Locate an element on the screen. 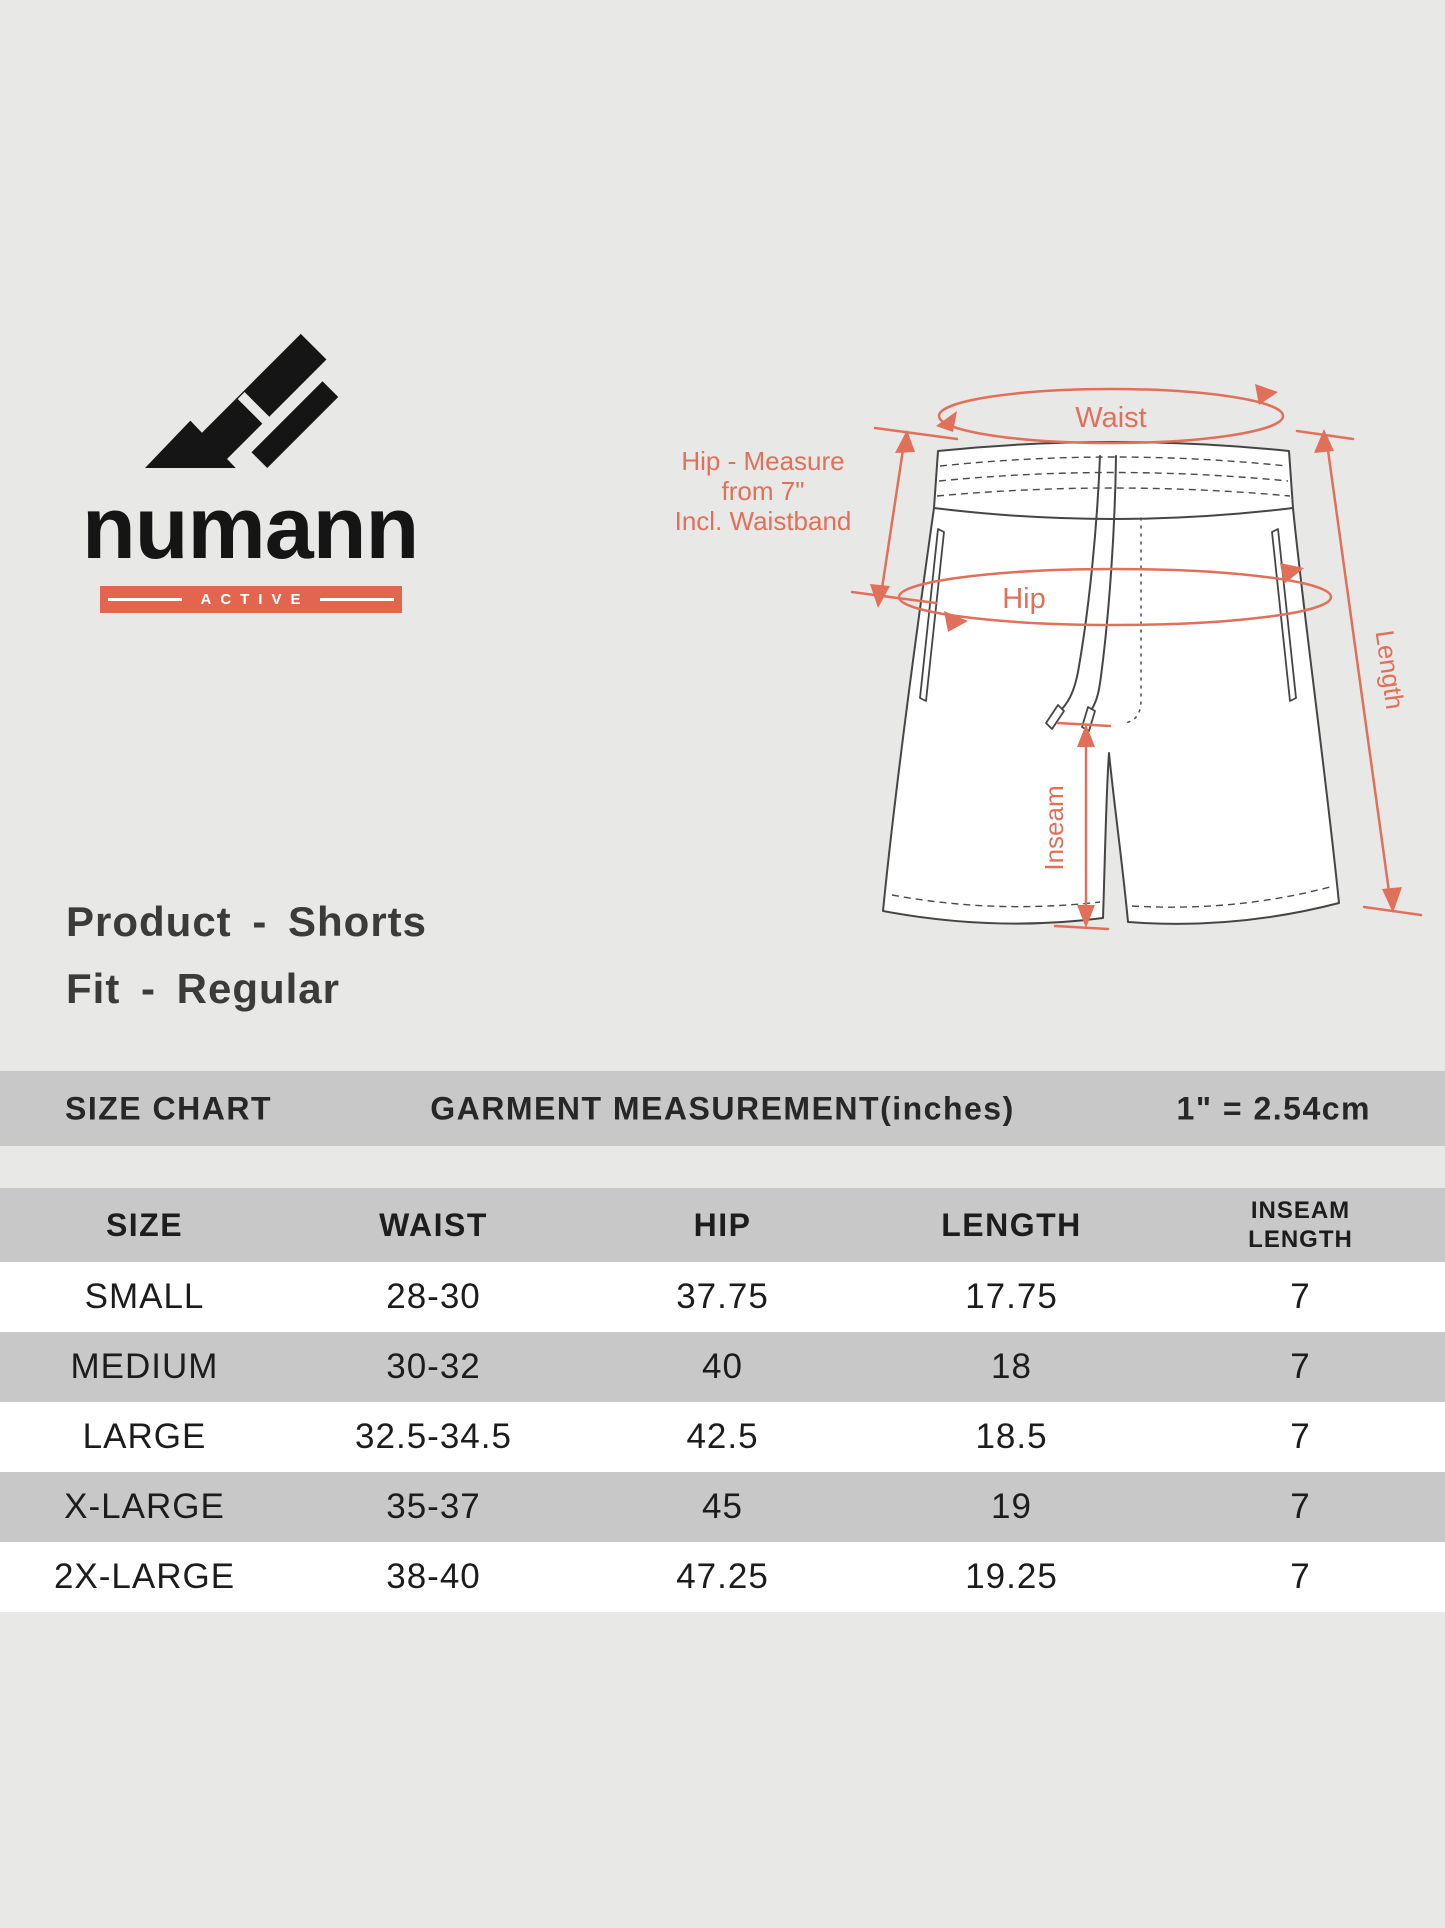 This screenshot has width=1445, height=1928. cell-hip: 47.25 is located at coordinates (722, 1576).